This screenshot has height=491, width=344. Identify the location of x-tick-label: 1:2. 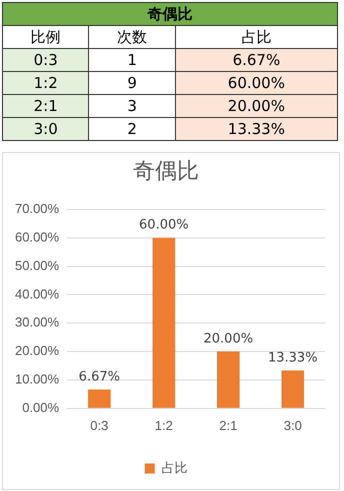
(163, 425).